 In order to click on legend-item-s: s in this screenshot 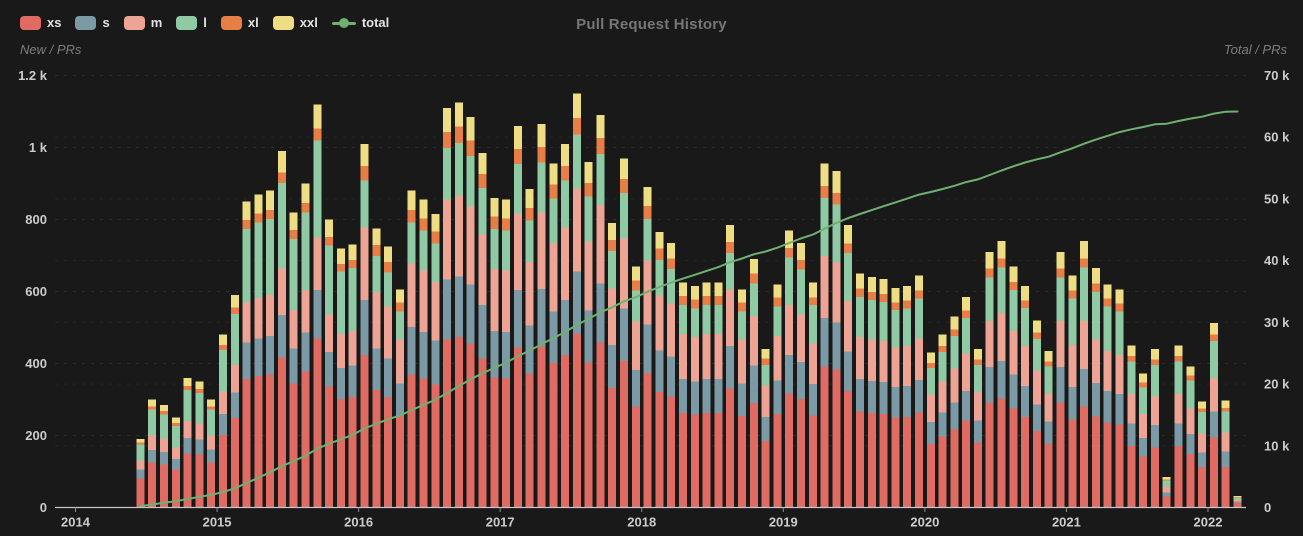, I will do `click(92, 23)`.